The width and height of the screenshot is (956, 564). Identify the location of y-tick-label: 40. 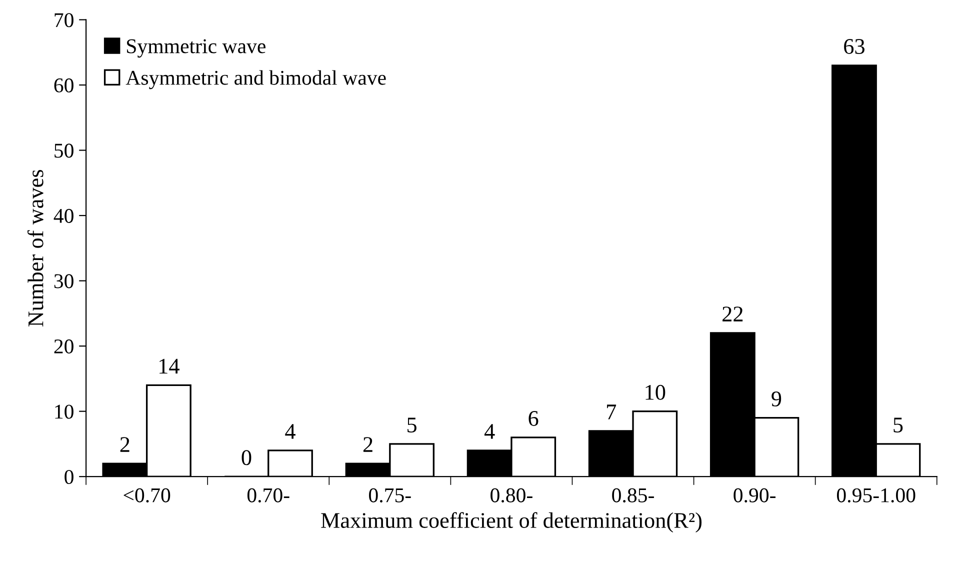
(64, 215).